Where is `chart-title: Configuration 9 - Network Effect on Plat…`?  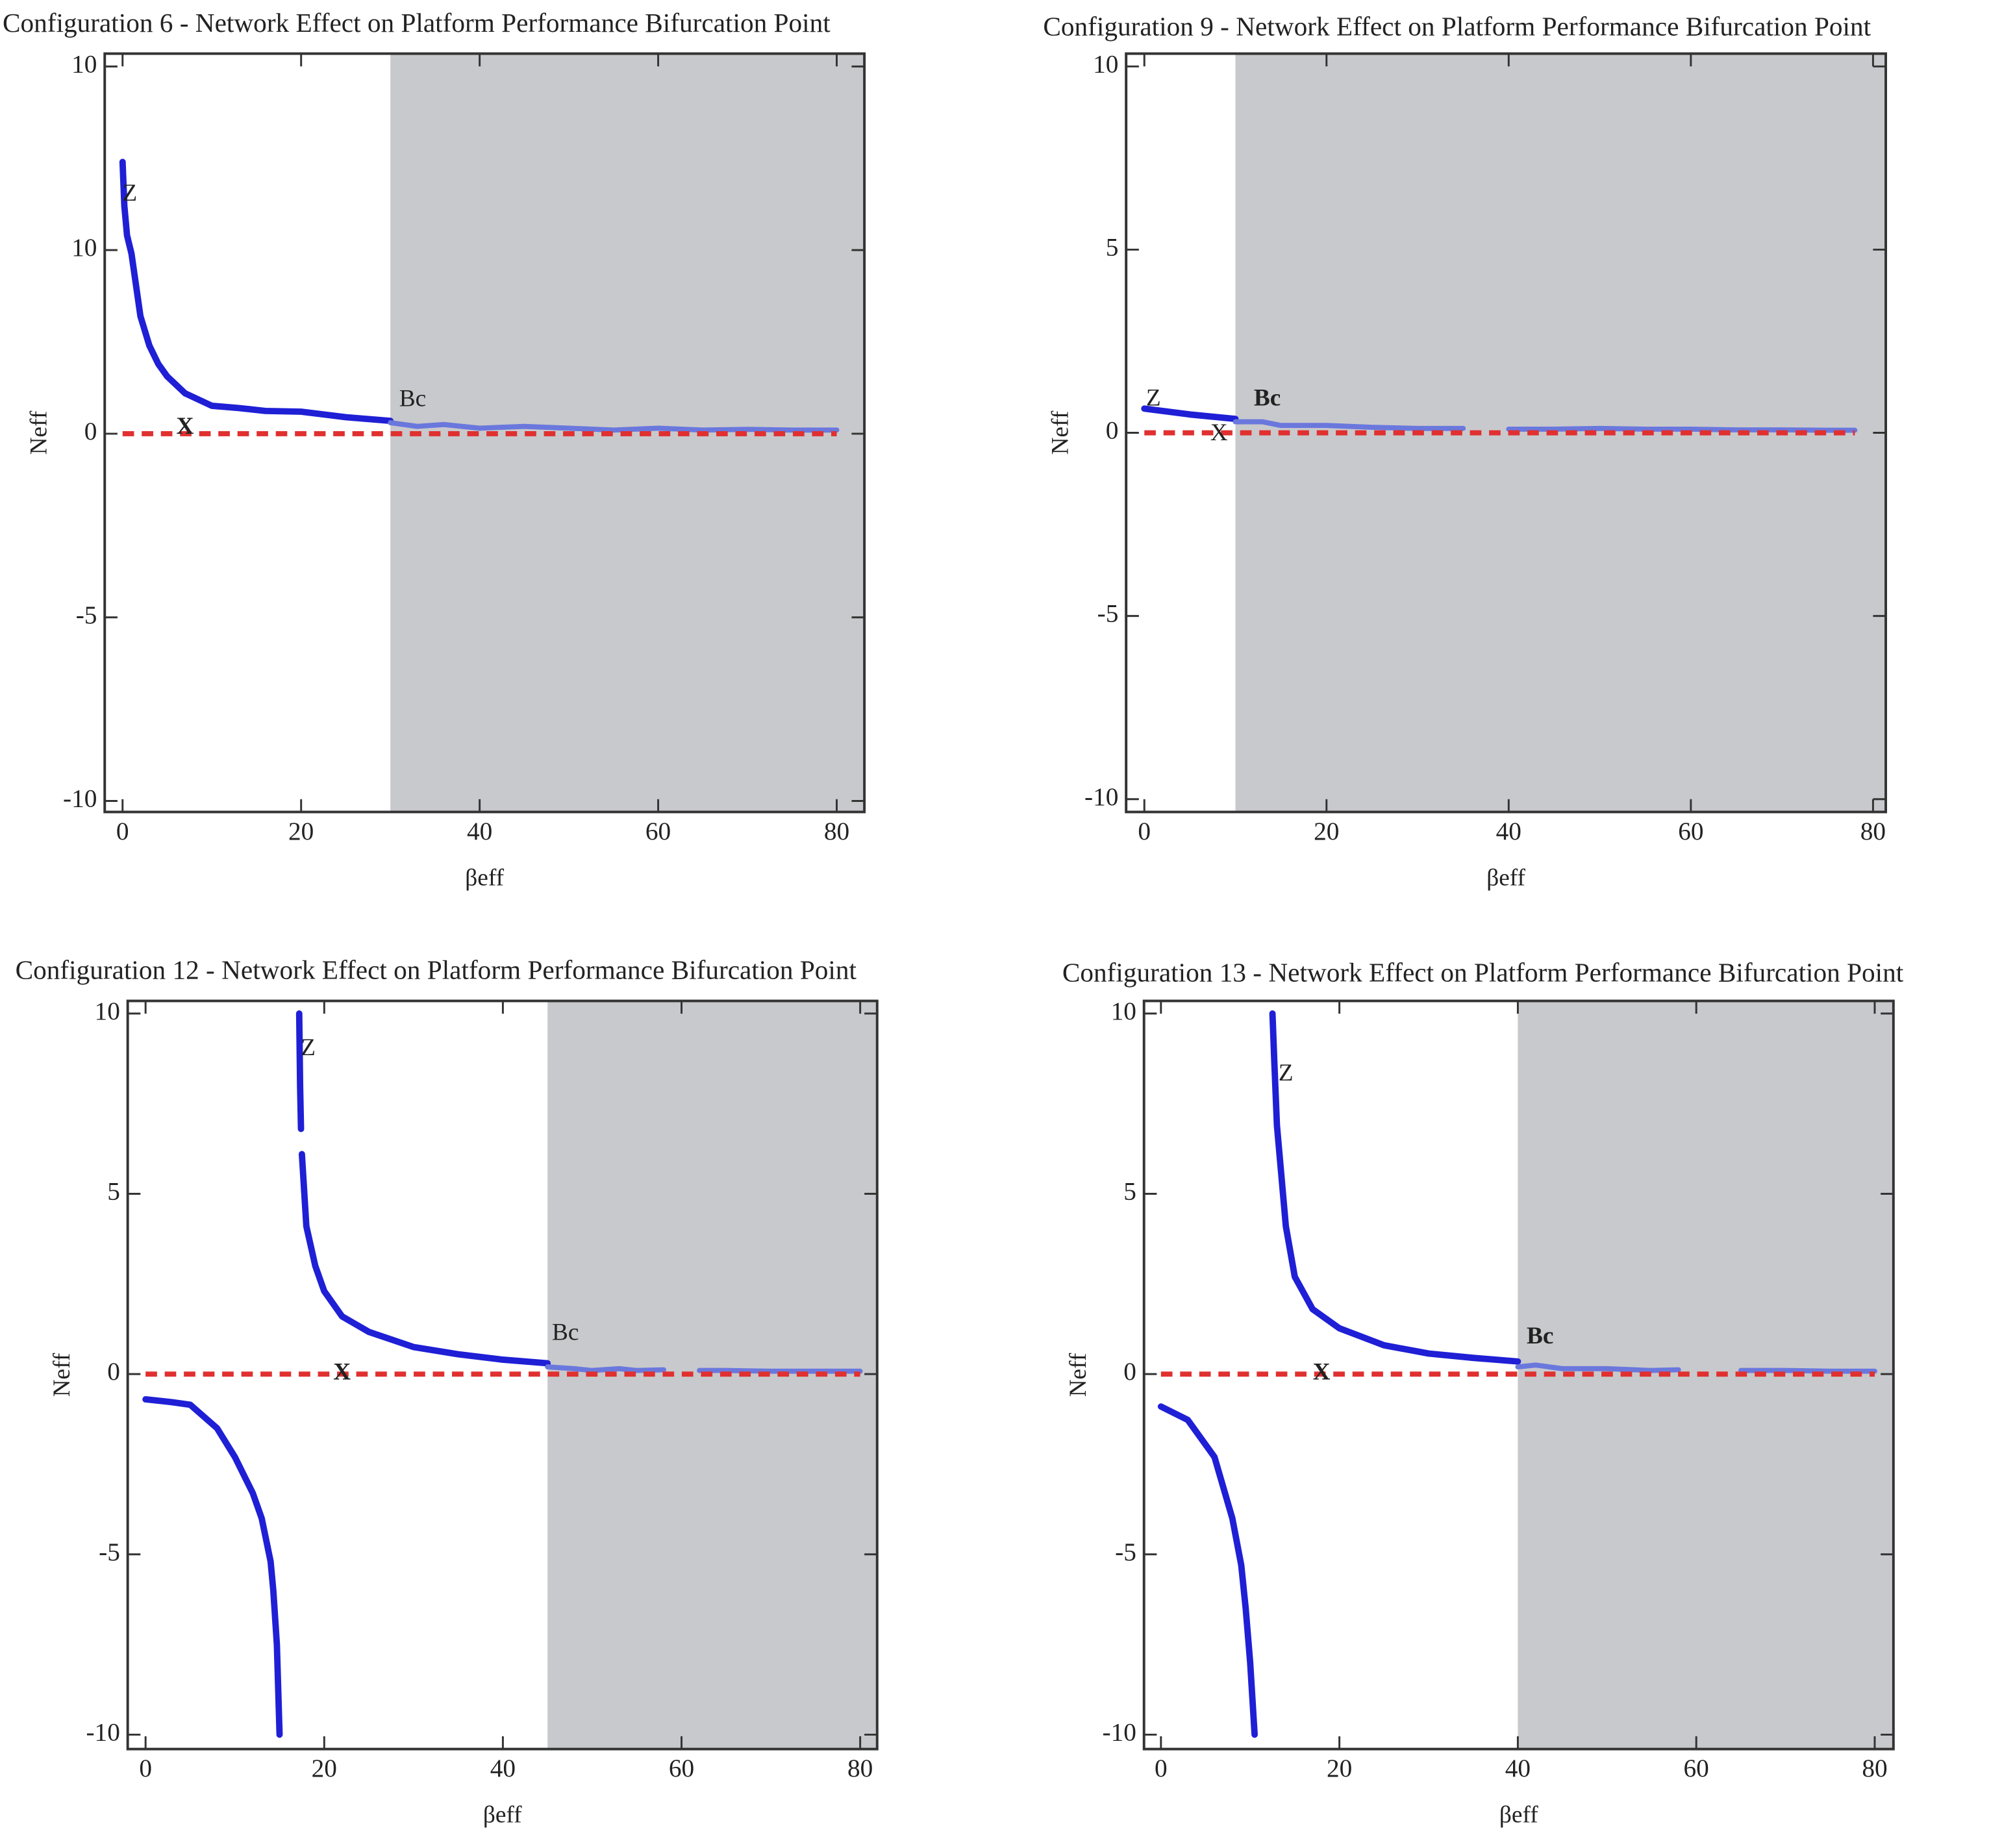 chart-title: Configuration 9 - Network Effect on Plat… is located at coordinates (1457, 27).